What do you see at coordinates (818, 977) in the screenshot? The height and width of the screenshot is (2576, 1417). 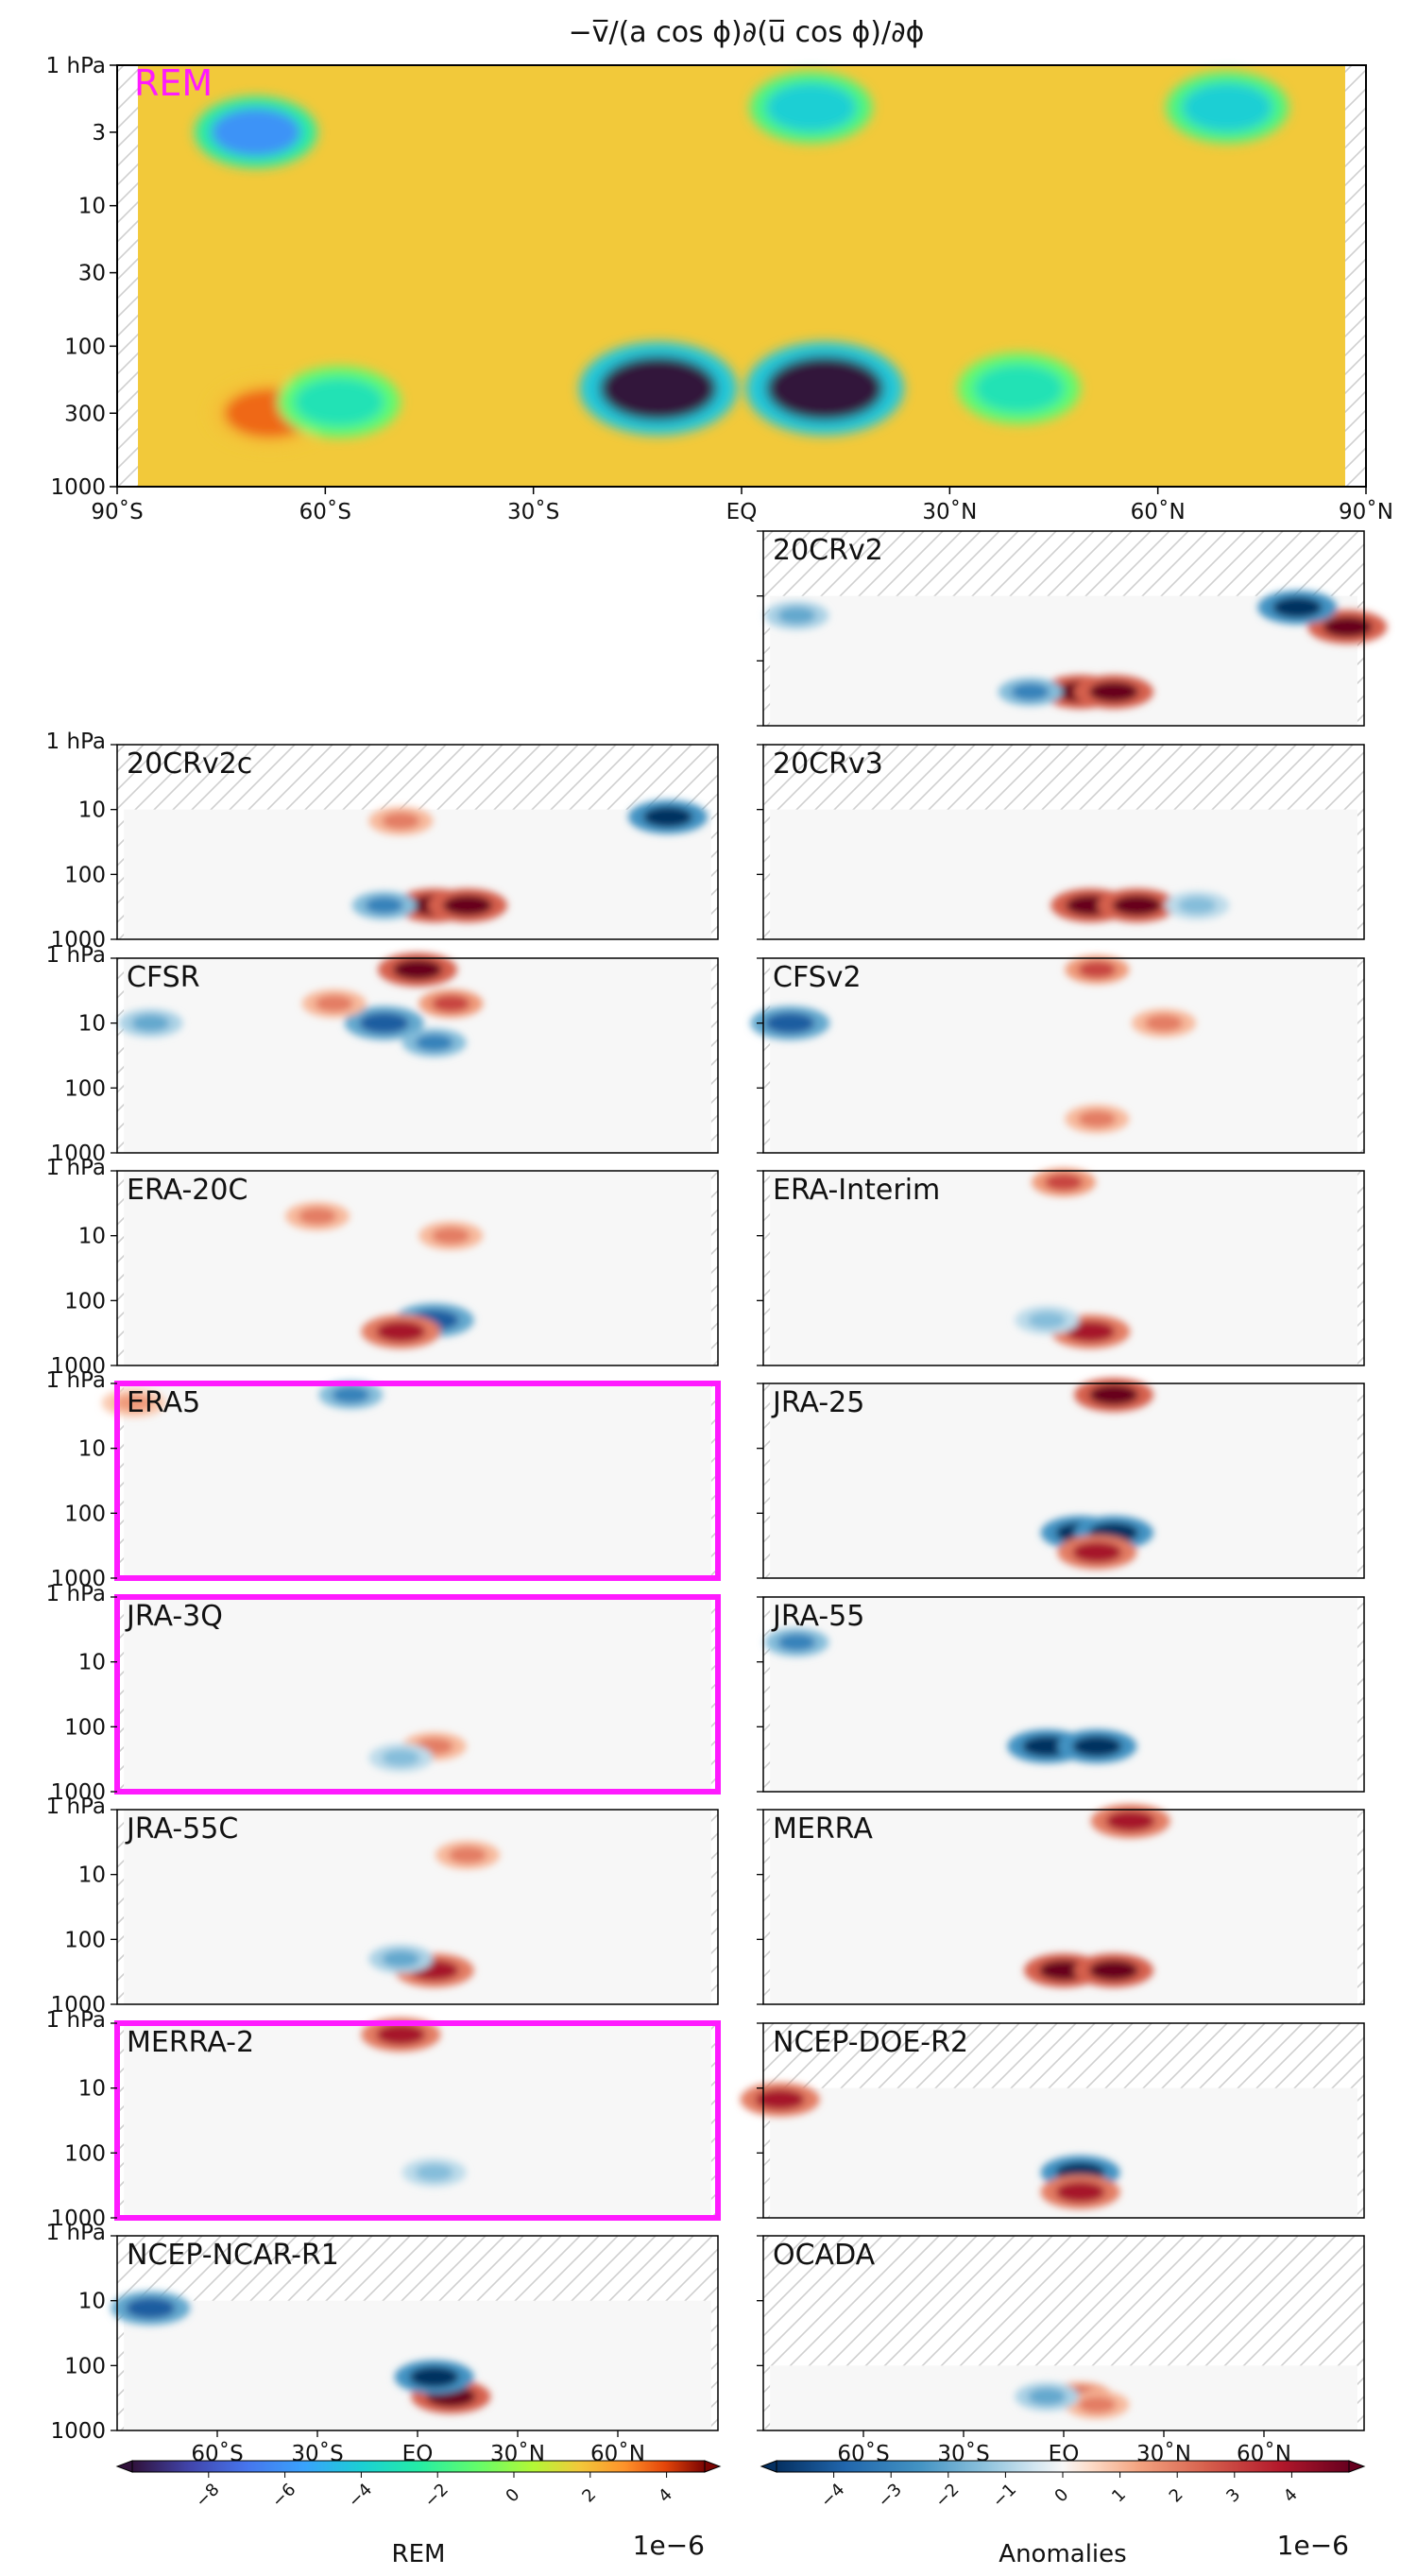 I see `panel-label: CFSv2` at bounding box center [818, 977].